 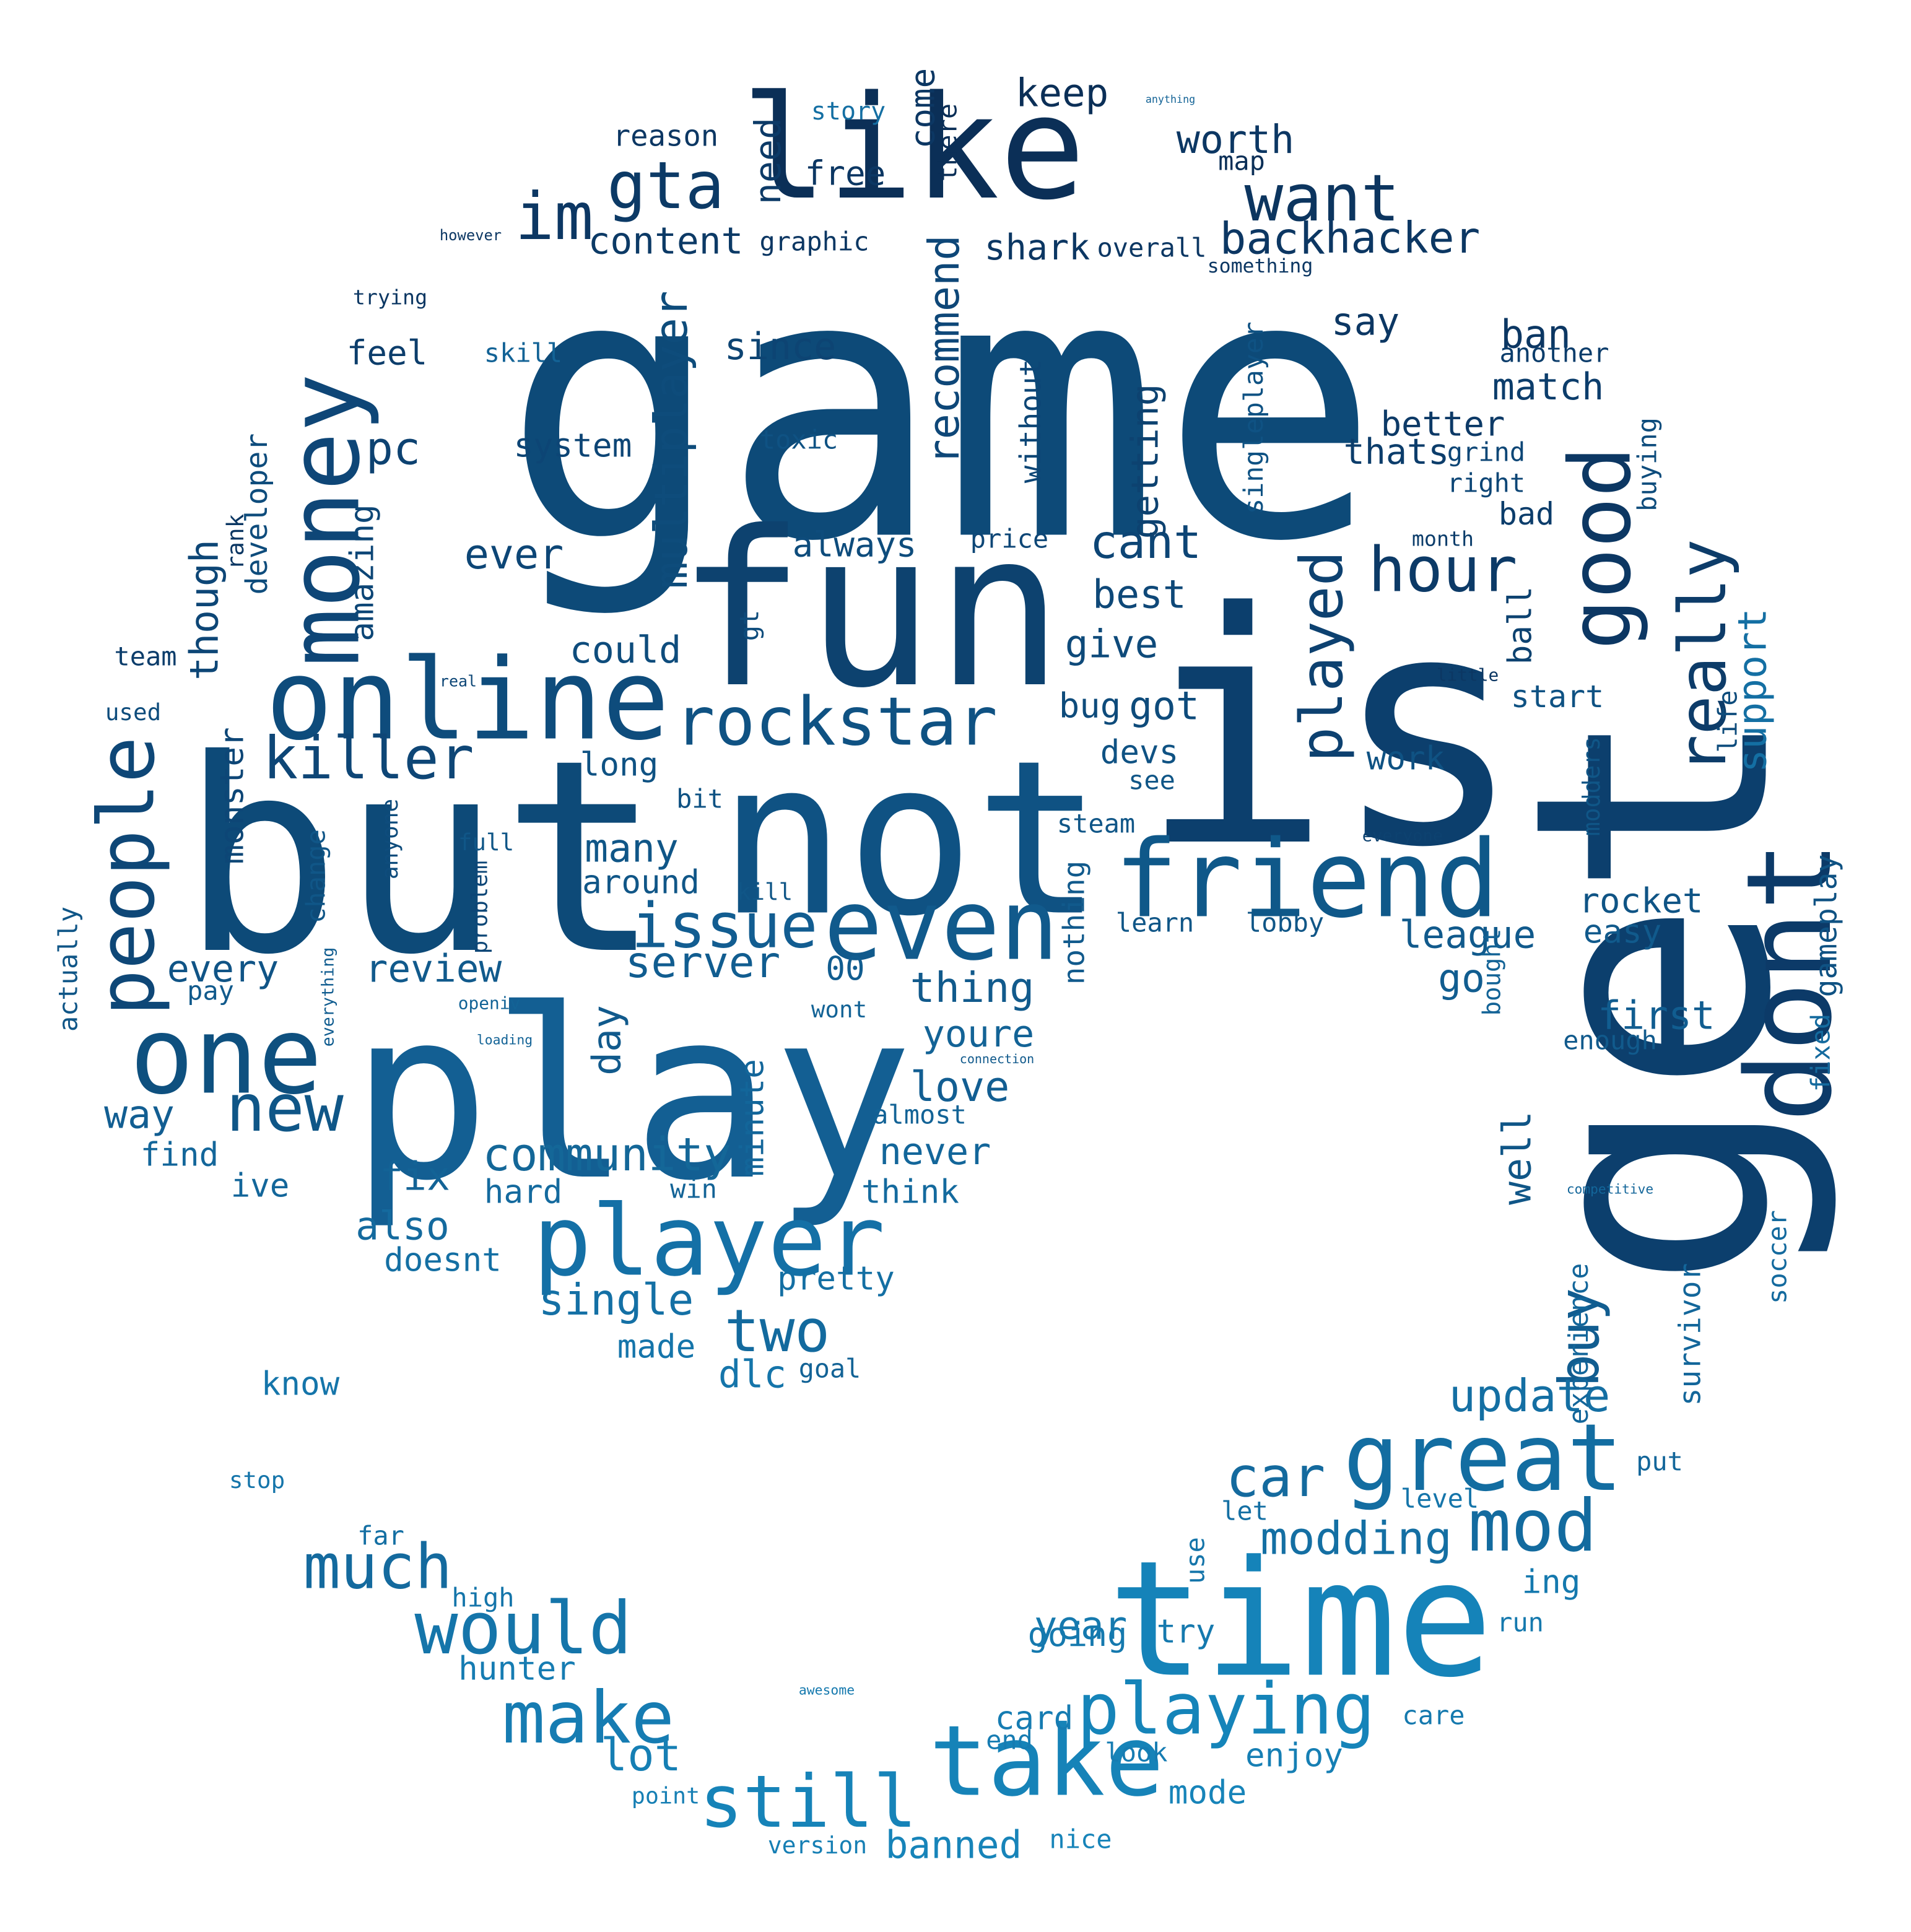 What do you see at coordinates (468, 700) in the screenshot?
I see `word-online: online` at bounding box center [468, 700].